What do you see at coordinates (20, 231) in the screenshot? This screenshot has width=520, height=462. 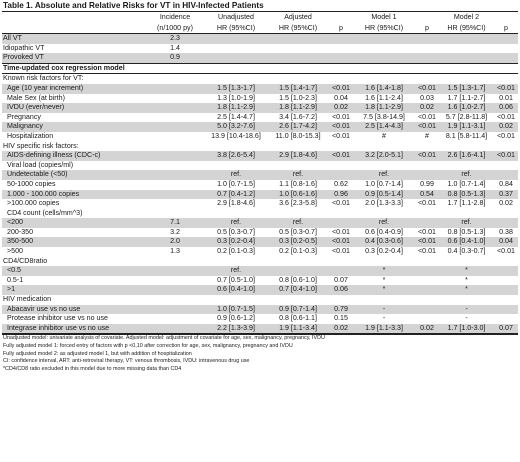 I see `row-label: 200-350` at bounding box center [20, 231].